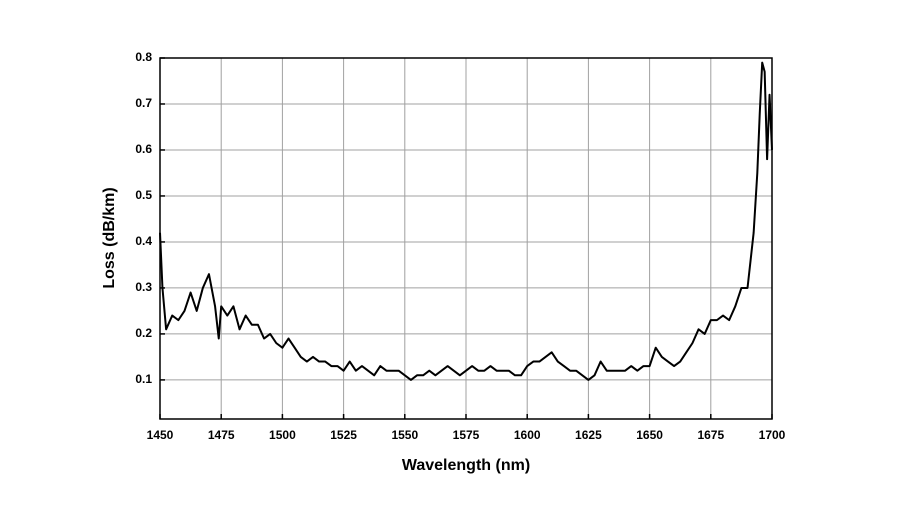  What do you see at coordinates (143, 287) in the screenshot?
I see `y-tick-label: 0.3` at bounding box center [143, 287].